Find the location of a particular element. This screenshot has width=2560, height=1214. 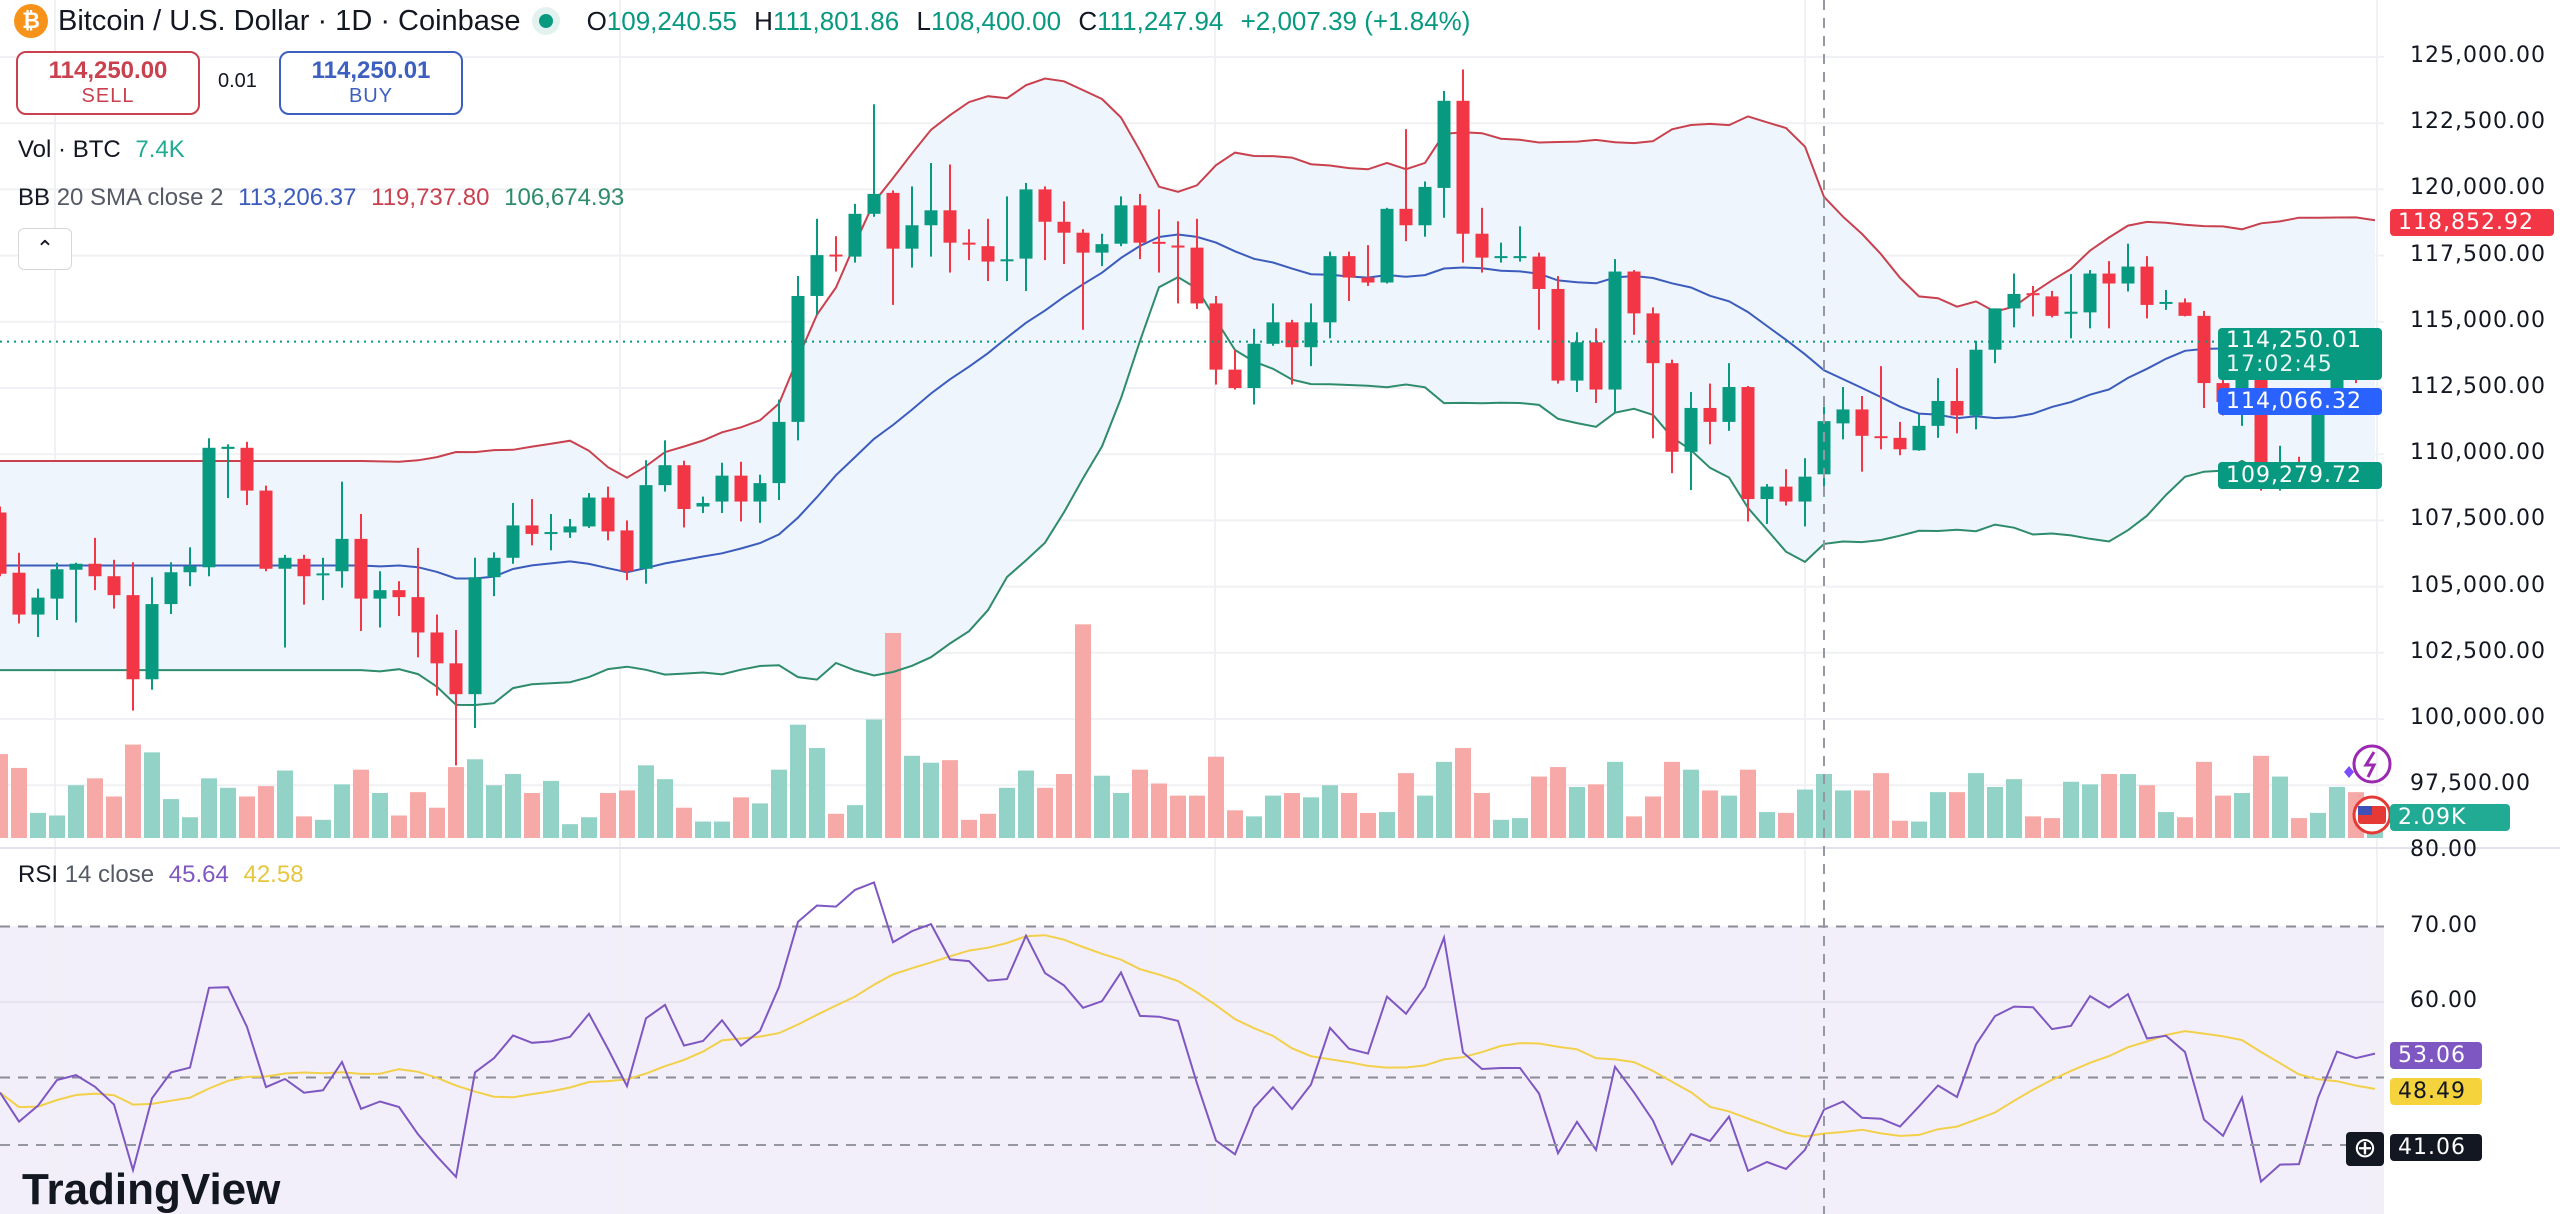

rsi-ma-value: 42.58 is located at coordinates (273, 874).